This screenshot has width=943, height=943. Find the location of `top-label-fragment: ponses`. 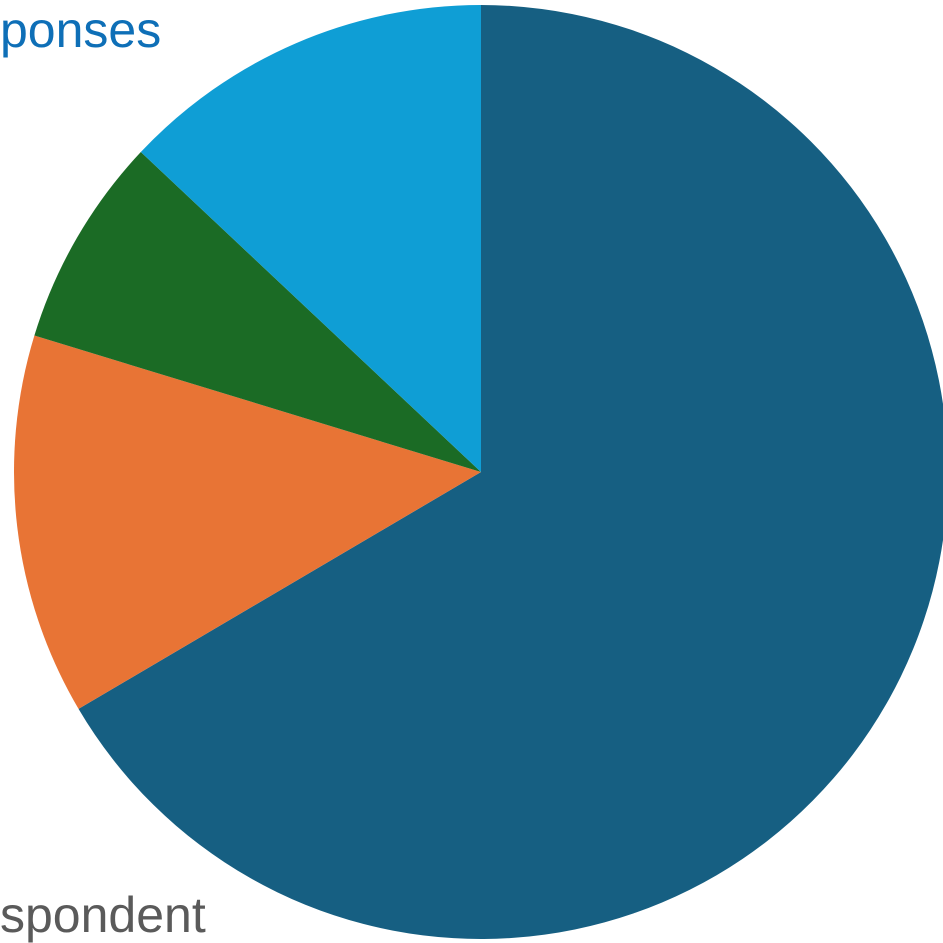

top-label-fragment: ponses is located at coordinates (80, 30).